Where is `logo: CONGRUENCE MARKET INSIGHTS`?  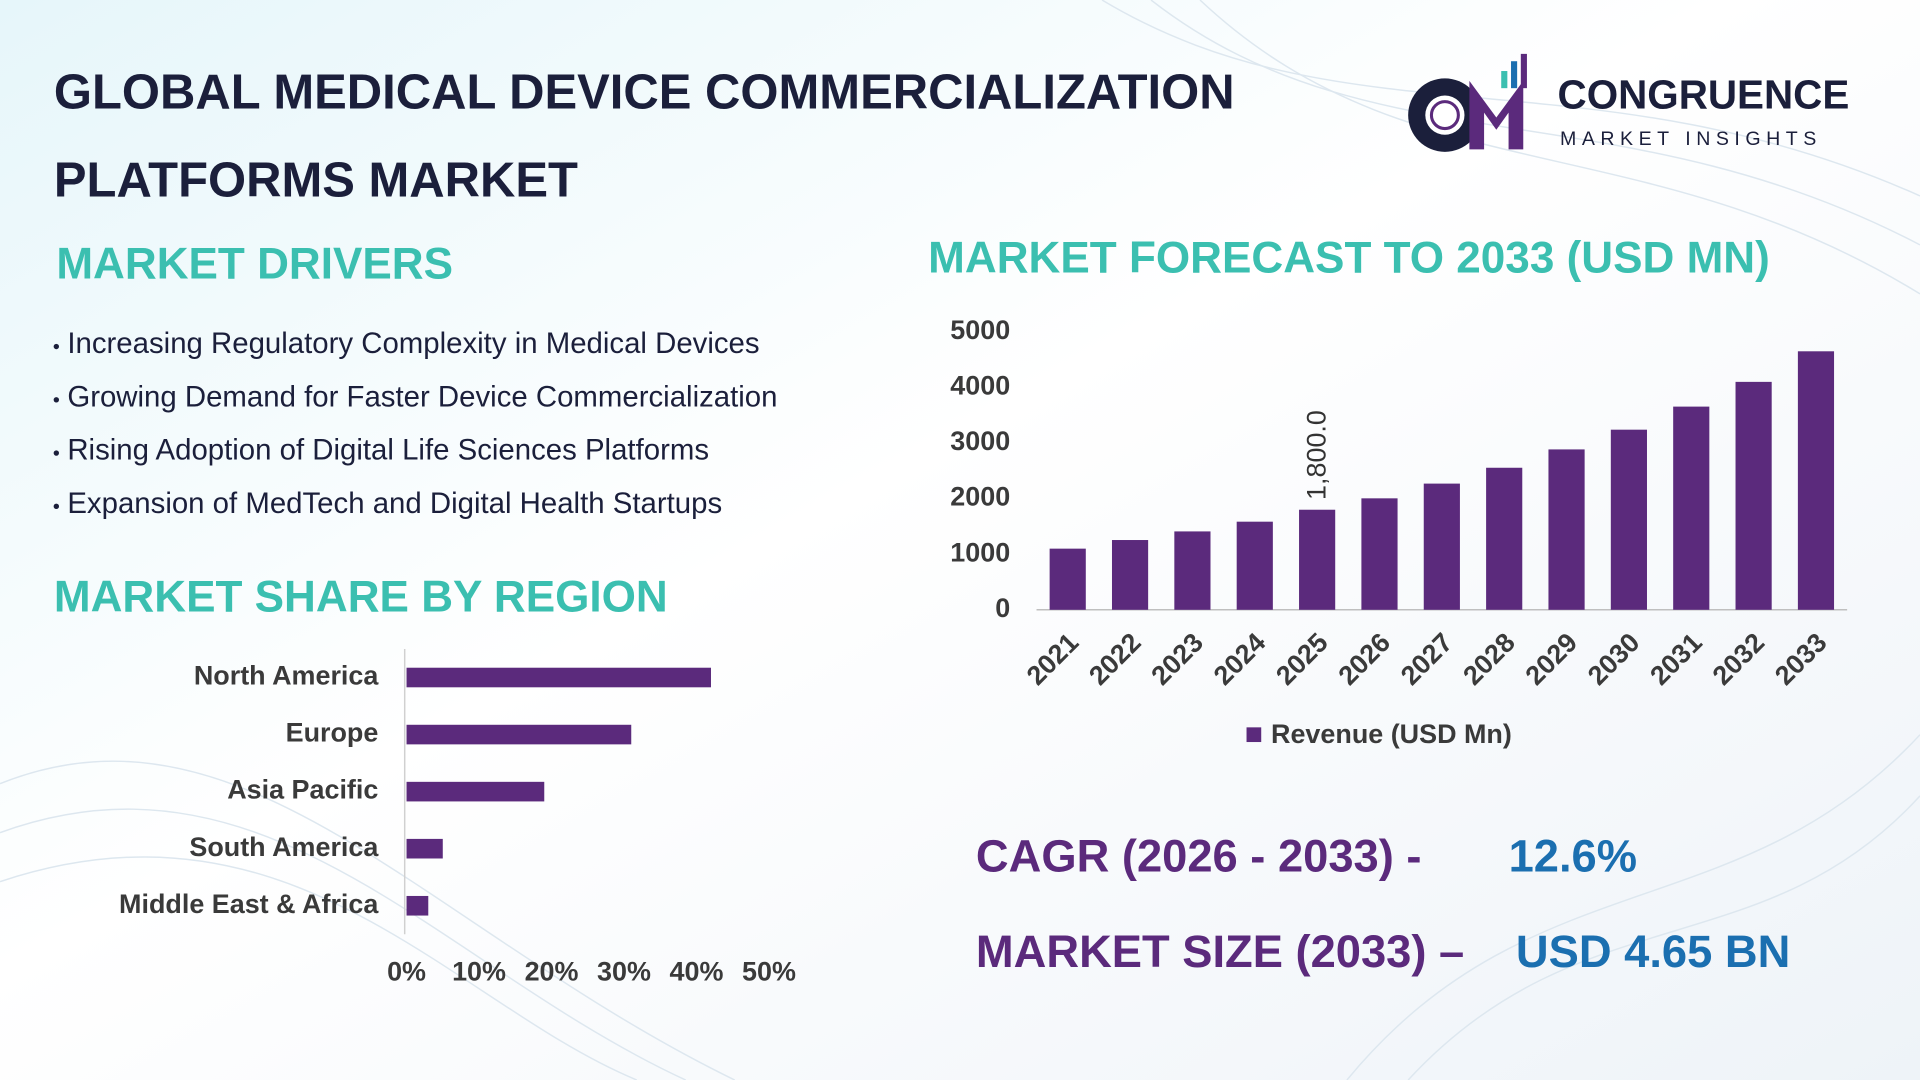
logo: CONGRUENCE MARKET INSIGHTS is located at coordinates (1629, 102).